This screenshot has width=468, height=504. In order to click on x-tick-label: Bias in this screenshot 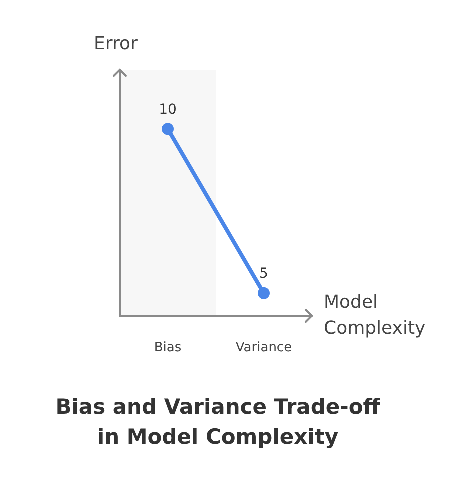, I will do `click(168, 348)`.